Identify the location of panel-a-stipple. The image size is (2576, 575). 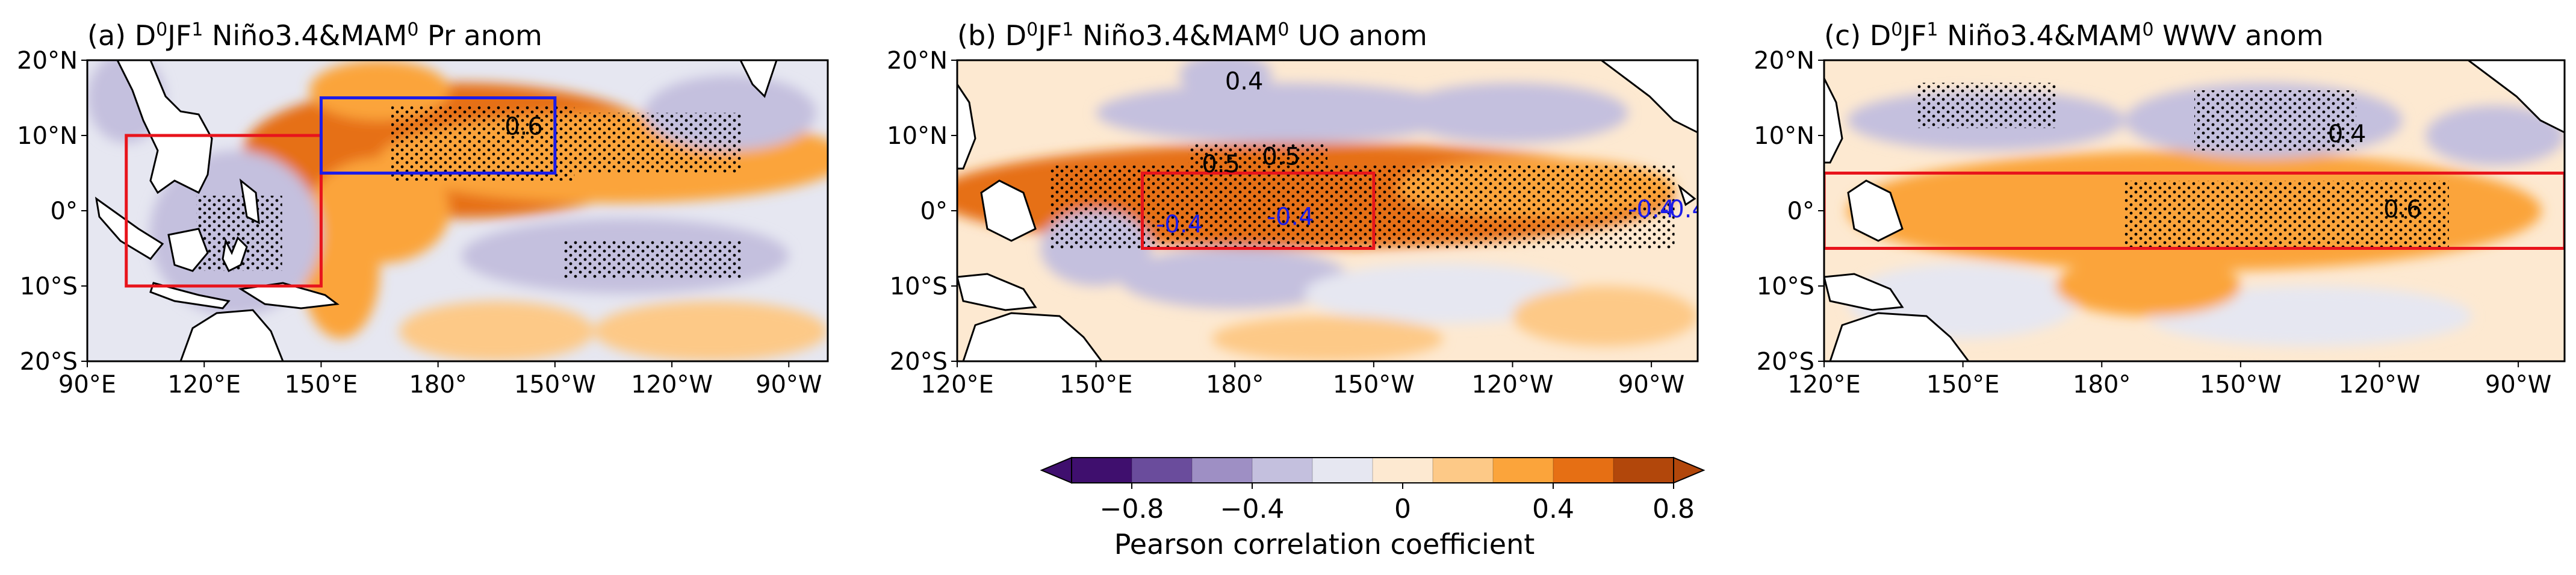
(469, 192).